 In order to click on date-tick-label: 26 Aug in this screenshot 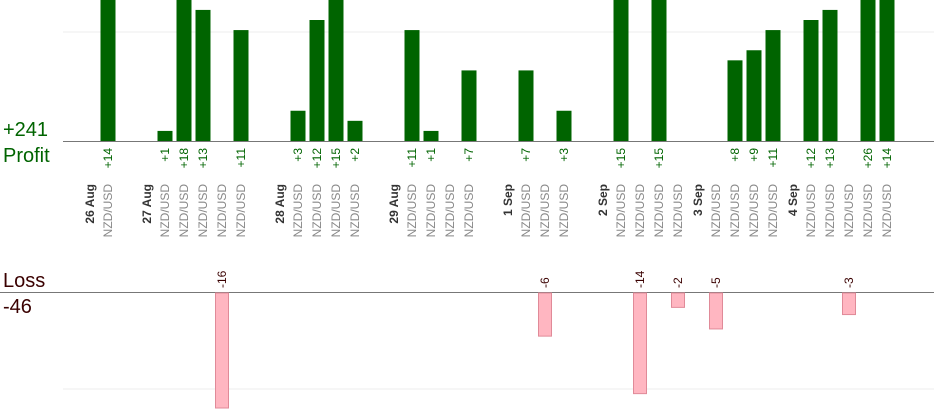, I will do `click(90, 204)`.